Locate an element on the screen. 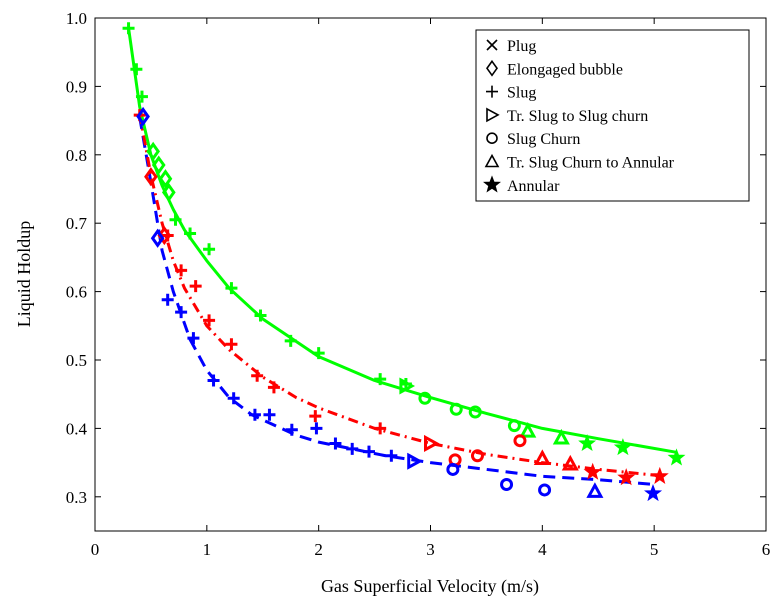 The height and width of the screenshot is (609, 771). y-axis-label: Liquid Holdup is located at coordinates (24, 274).